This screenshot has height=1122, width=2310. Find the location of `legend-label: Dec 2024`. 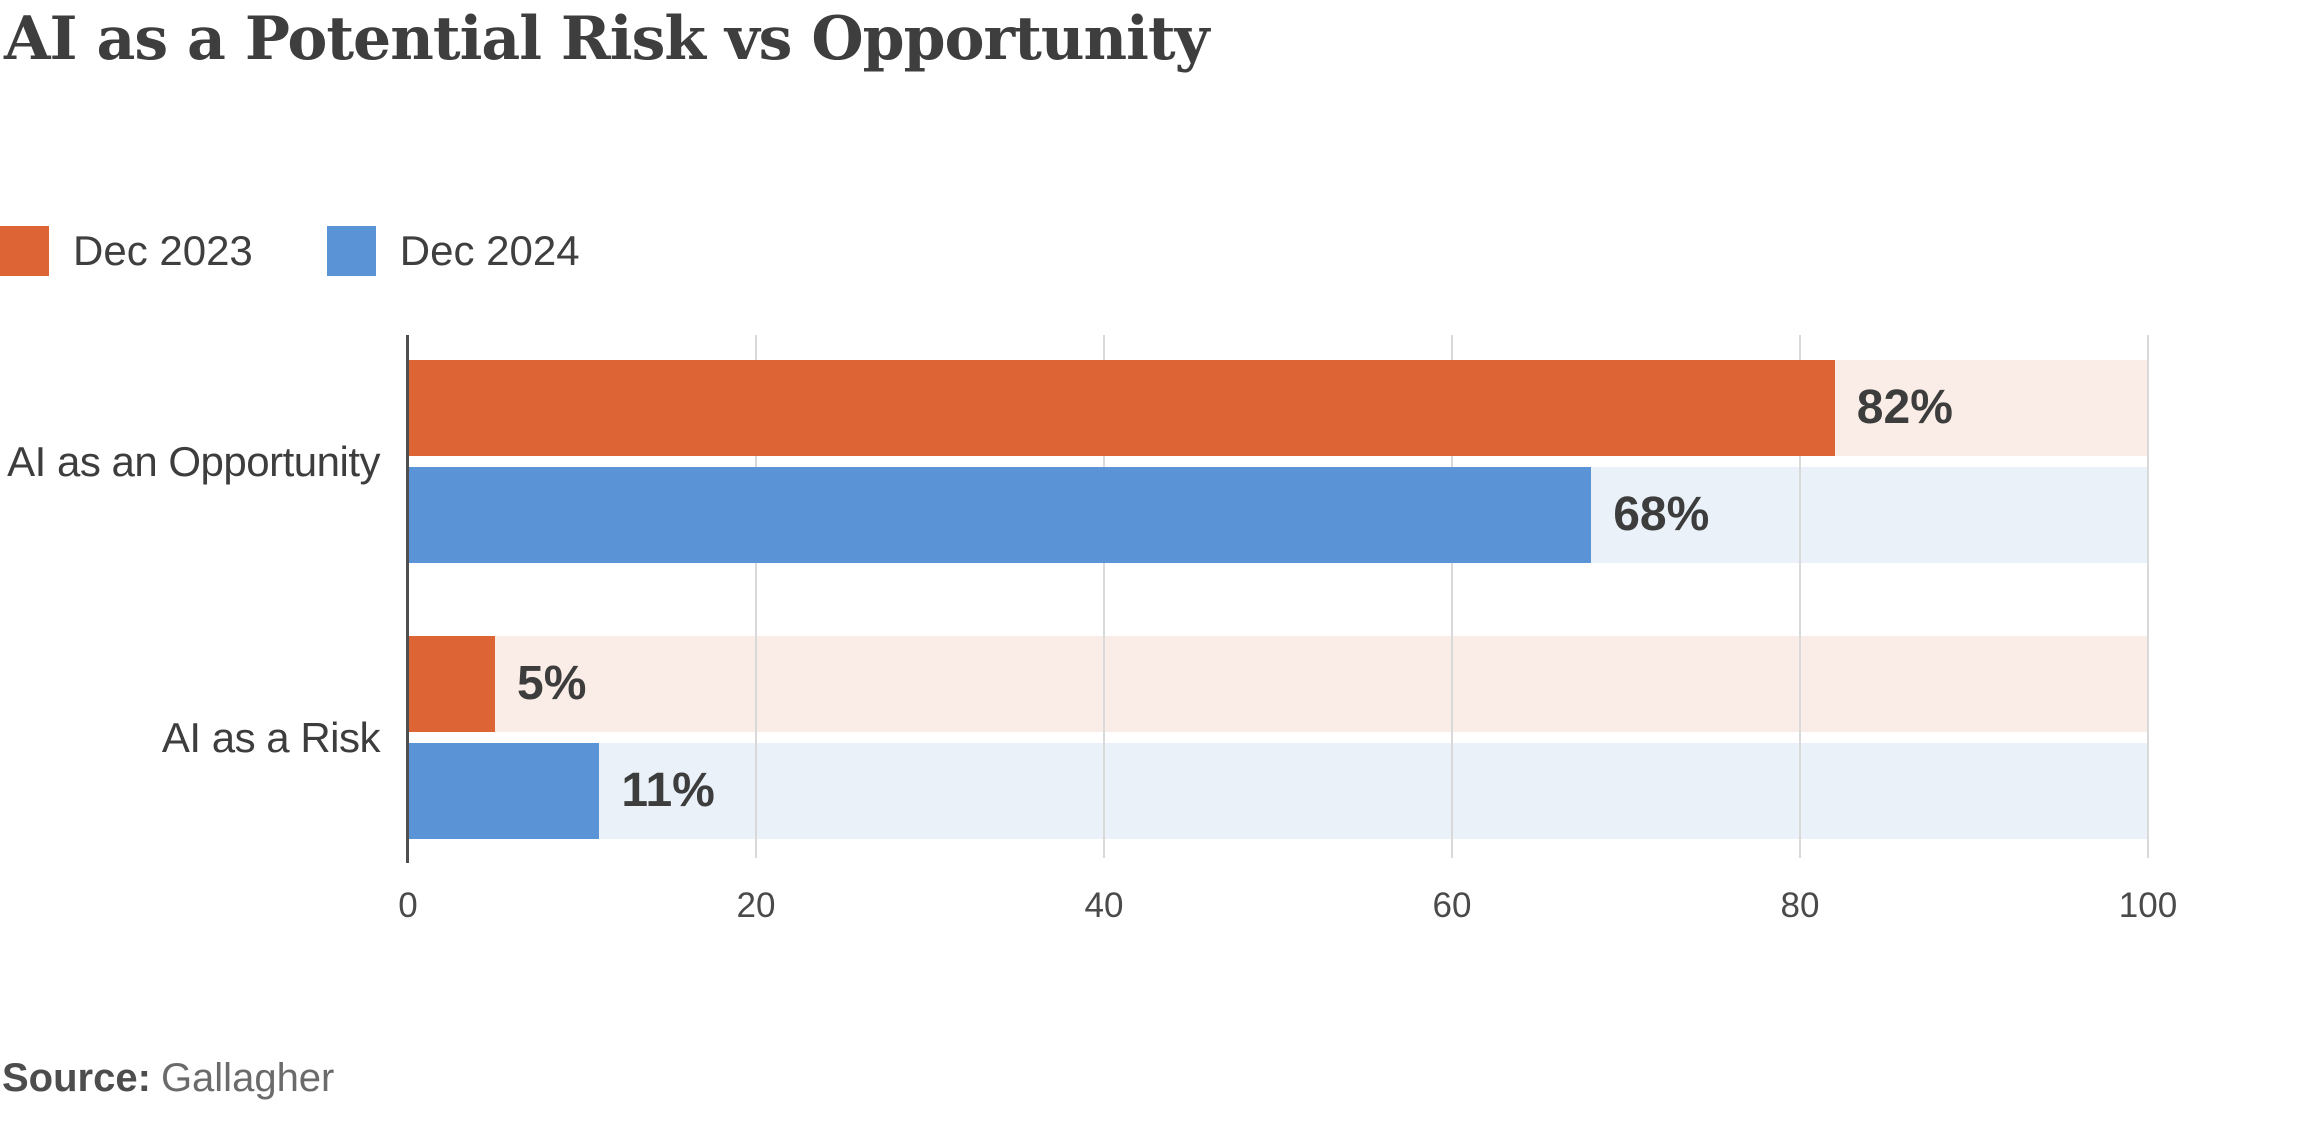

legend-label: Dec 2024 is located at coordinates (489, 250).